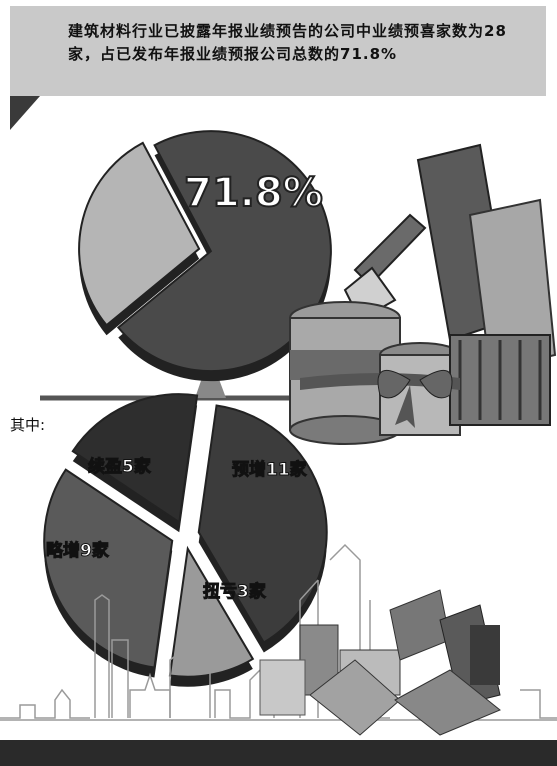  What do you see at coordinates (120, 467) in the screenshot?
I see `slice-label-xuying: 续盈5家` at bounding box center [120, 467].